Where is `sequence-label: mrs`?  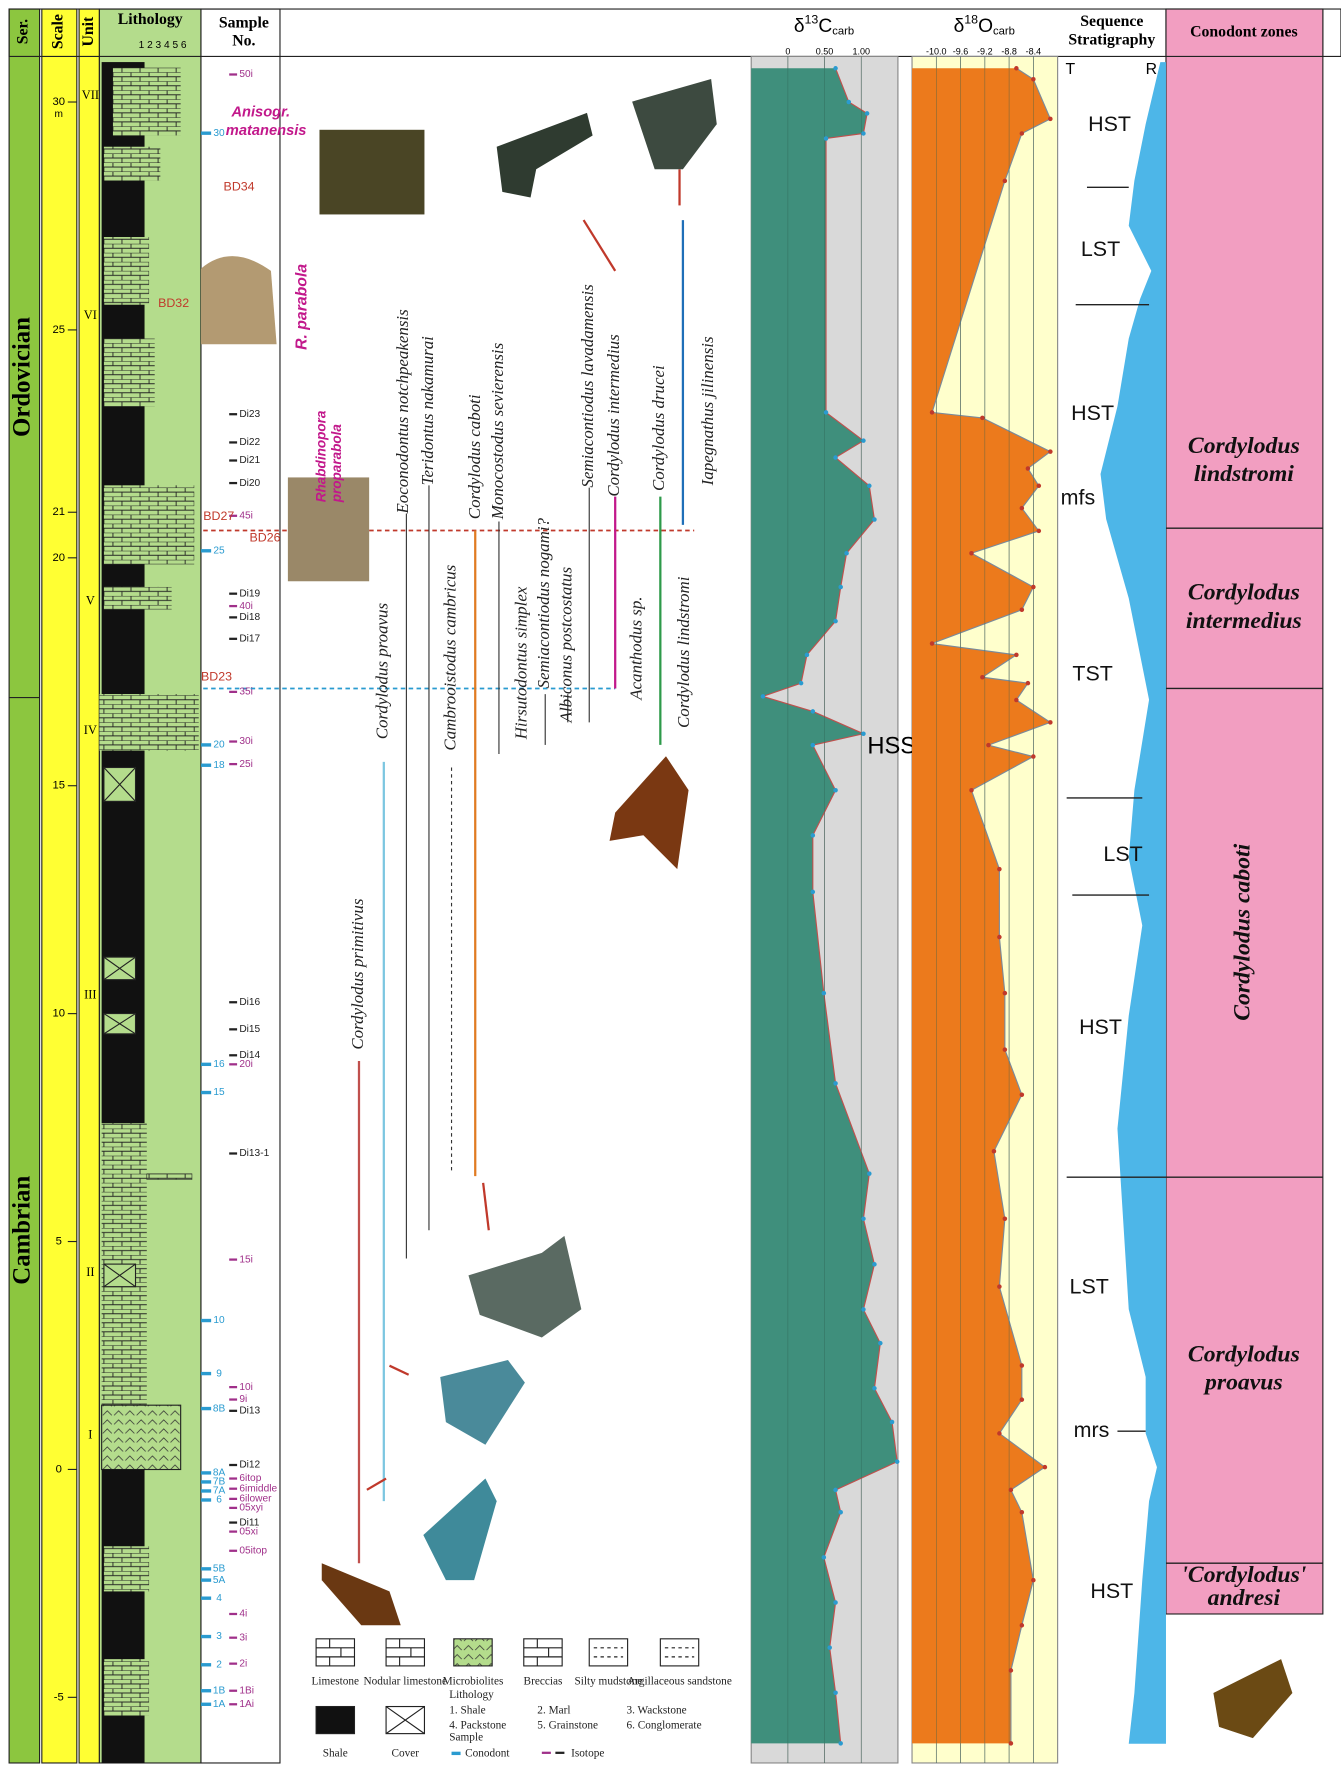 sequence-label: mrs is located at coordinates (1092, 1430).